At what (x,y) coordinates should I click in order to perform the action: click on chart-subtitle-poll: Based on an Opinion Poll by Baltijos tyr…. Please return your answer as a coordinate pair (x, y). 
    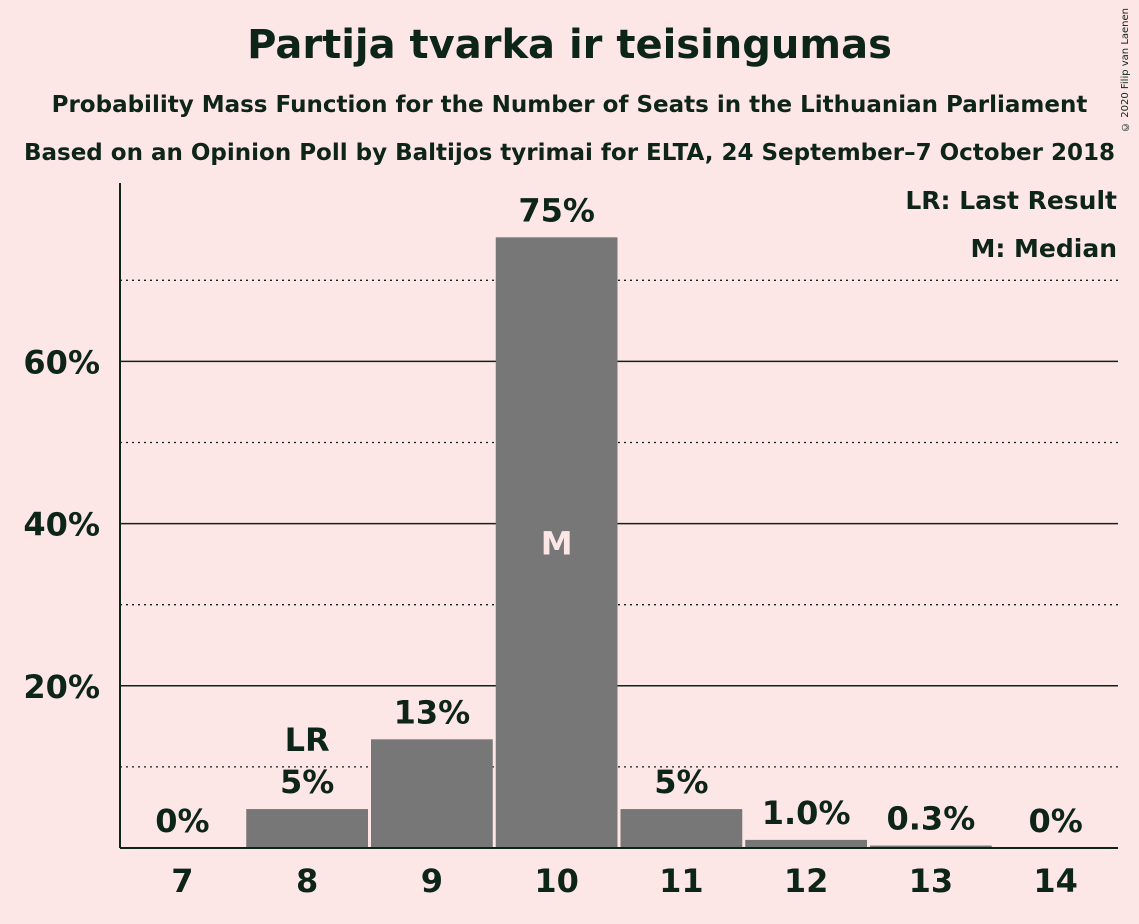
    Looking at the image, I should click on (569, 153).